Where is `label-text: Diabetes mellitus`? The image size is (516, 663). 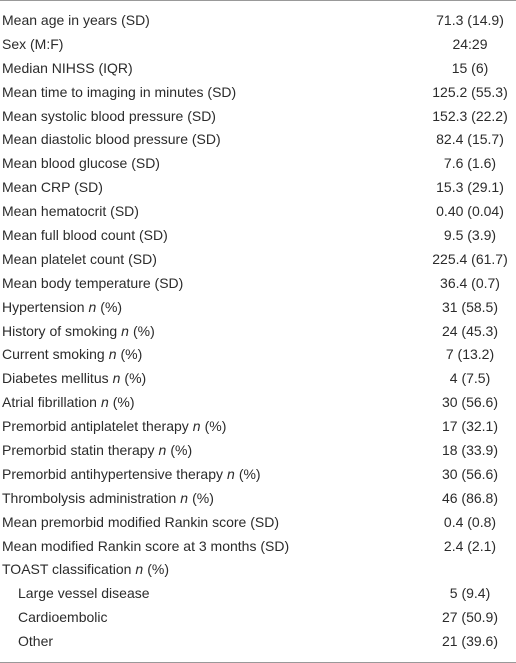
label-text: Diabetes mellitus is located at coordinates (55, 378).